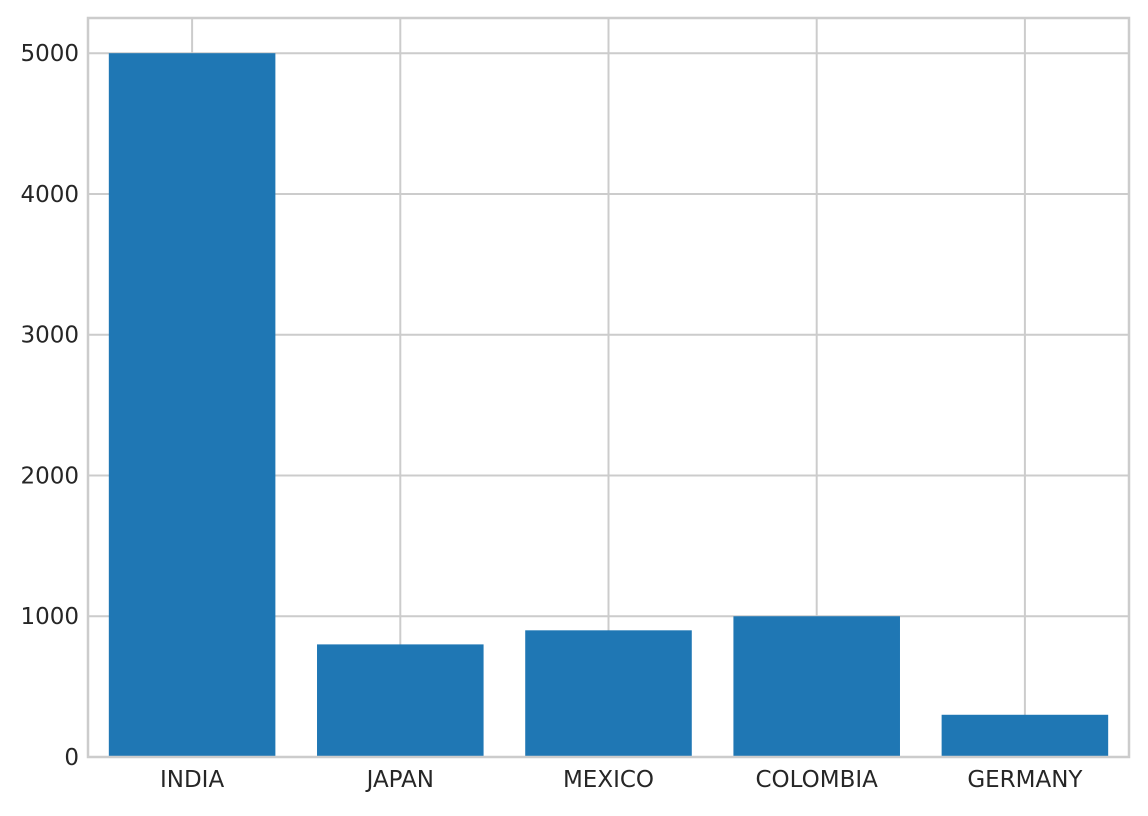 This screenshot has height=816, width=1148. What do you see at coordinates (49, 195) in the screenshot?
I see `y-tick-label: 4000` at bounding box center [49, 195].